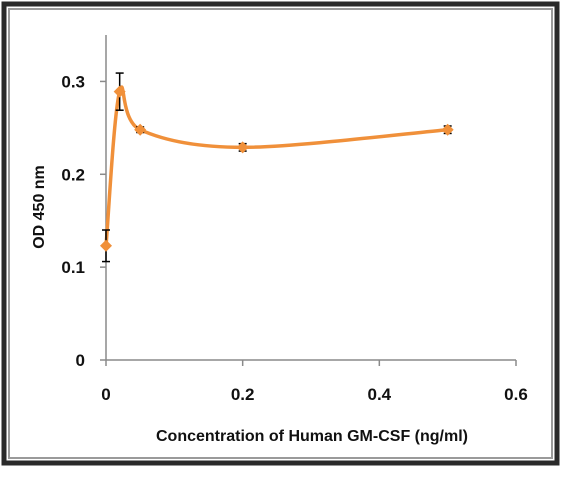  I want to click on x-tick-label: 0.2, so click(243, 394).